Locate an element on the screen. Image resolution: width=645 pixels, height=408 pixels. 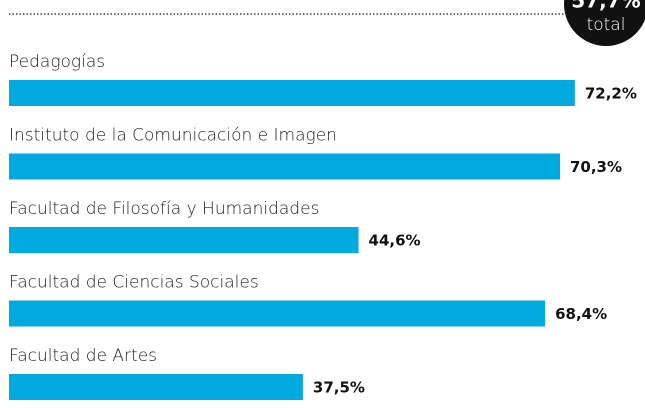
value-label: 70,3% is located at coordinates (596, 167).